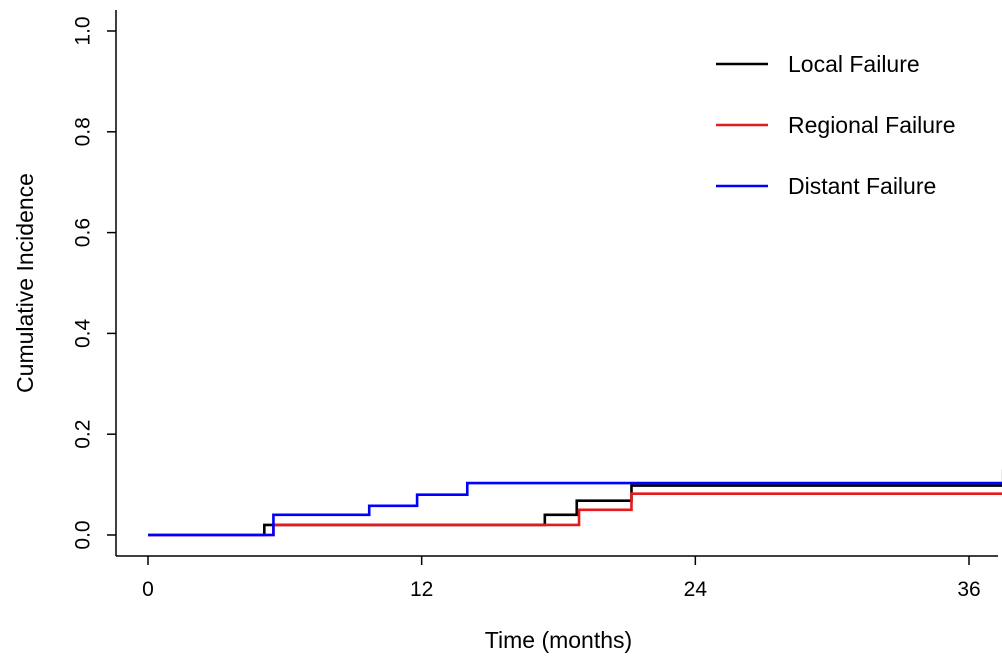 The height and width of the screenshot is (659, 1002). What do you see at coordinates (82, 131) in the screenshot?
I see `y-tick-label: 0.8` at bounding box center [82, 131].